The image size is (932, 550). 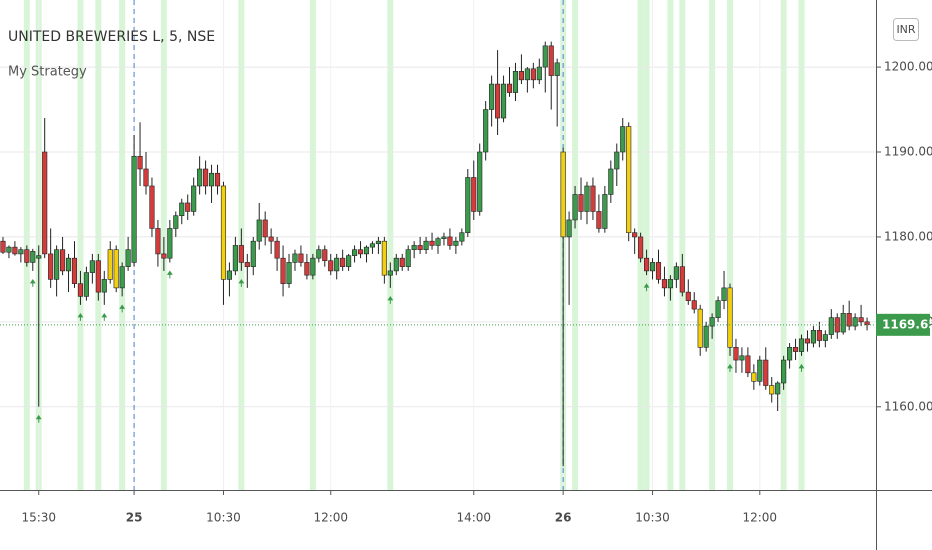 I want to click on currency: INR, so click(x=905, y=29).